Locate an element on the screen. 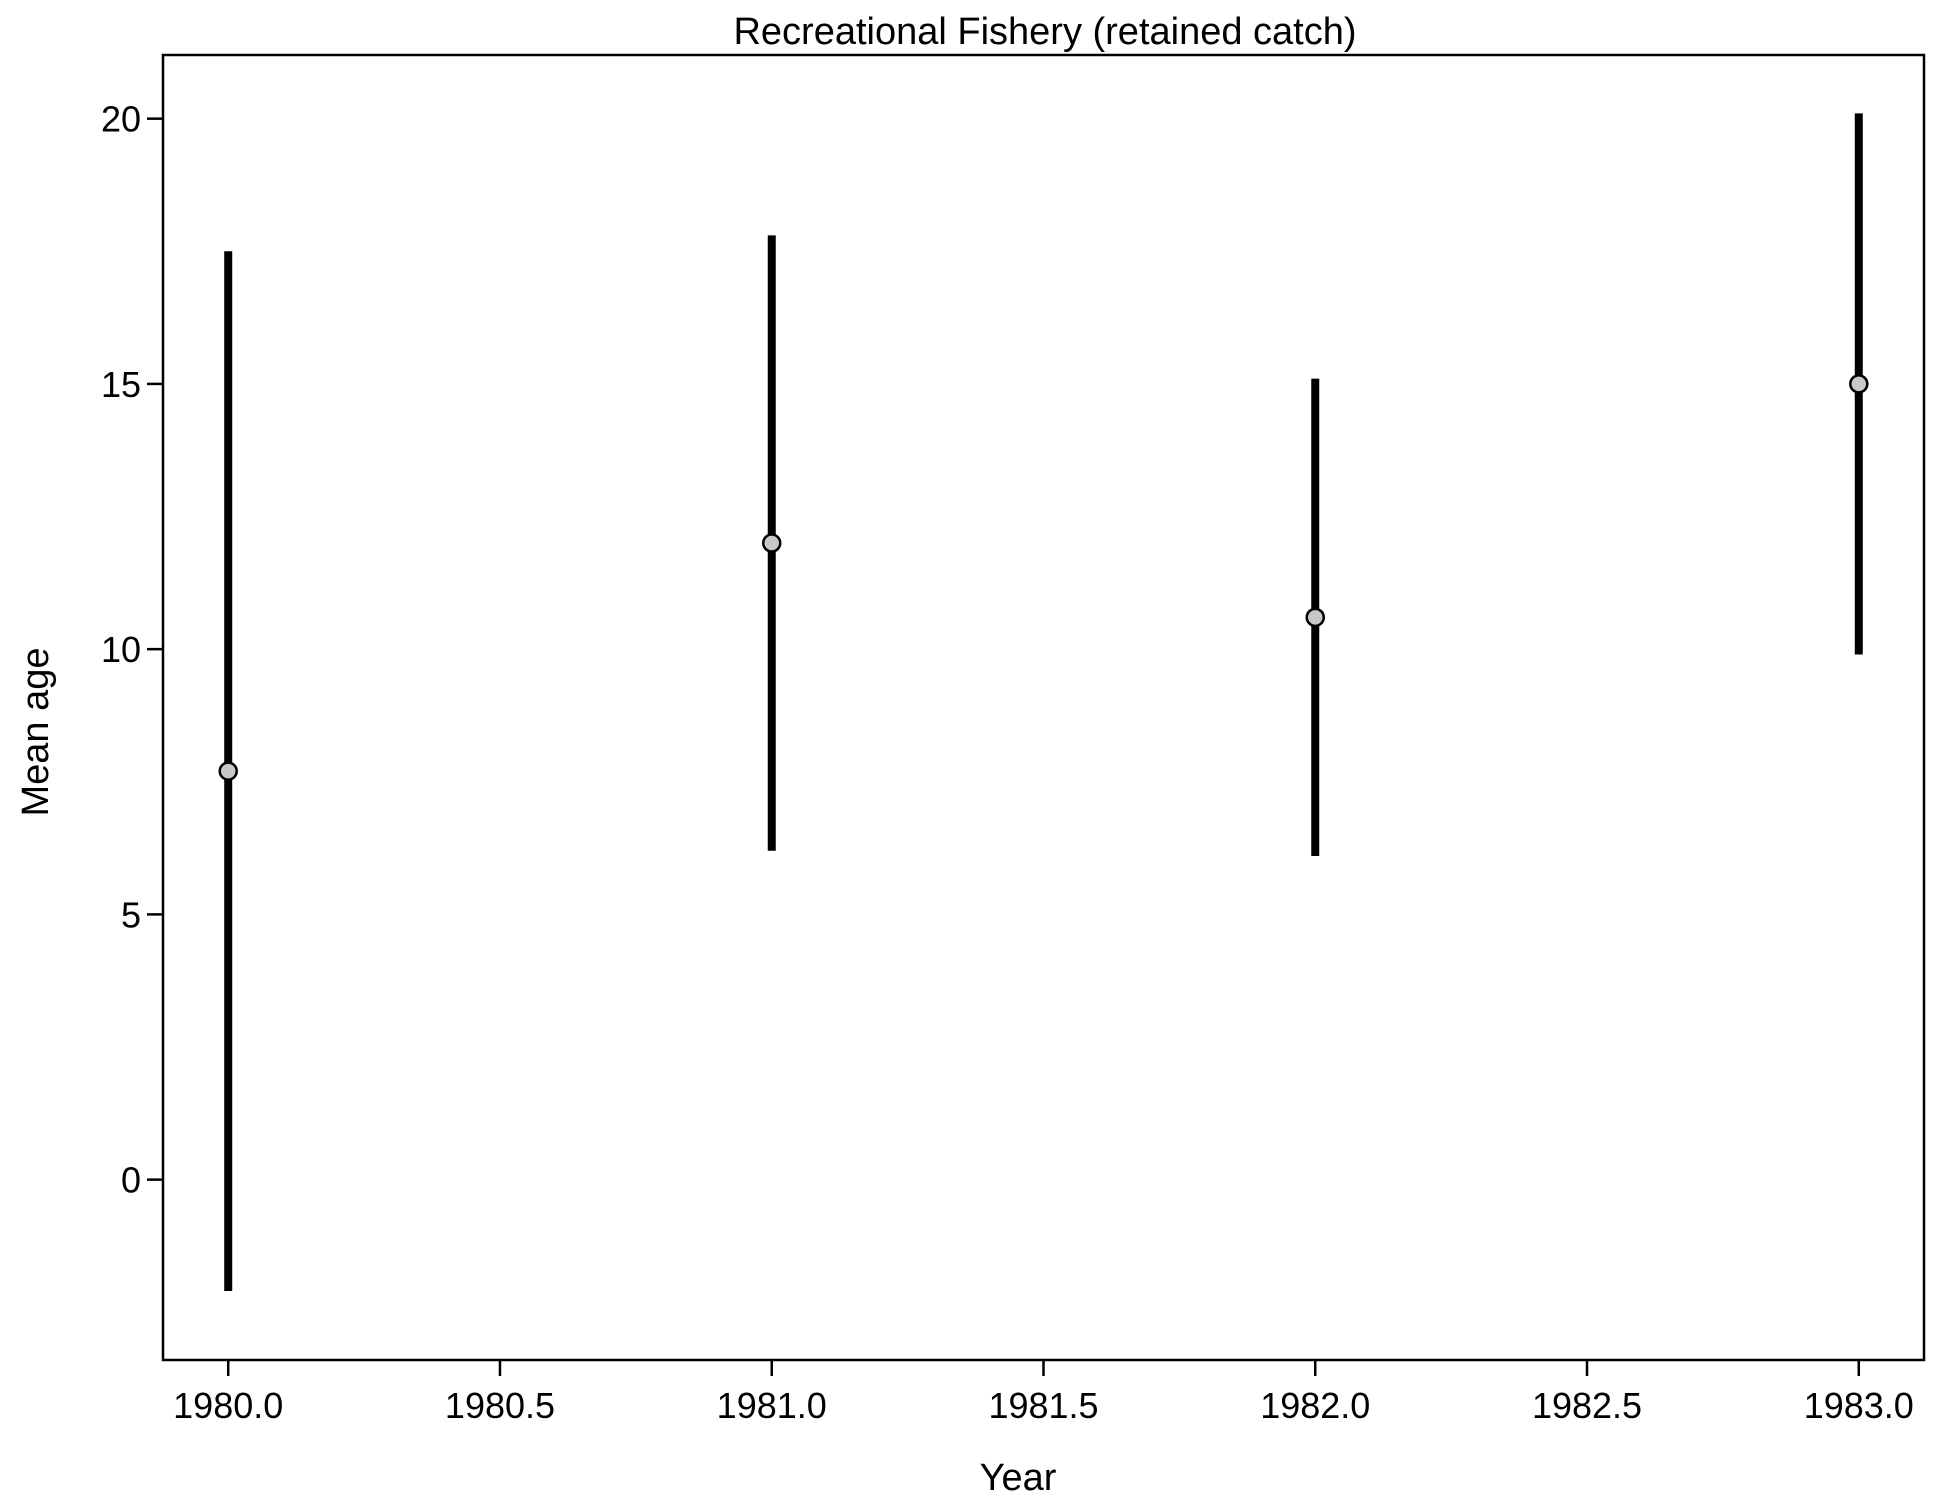  x-tick-label: 1980.5 is located at coordinates (500, 1405).